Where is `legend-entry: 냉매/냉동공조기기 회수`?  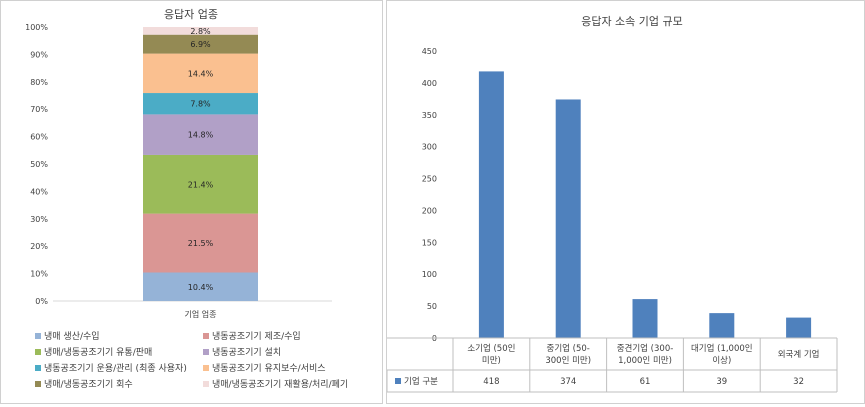 legend-entry: 냉매/냉동공조기기 회수 is located at coordinates (88, 384).